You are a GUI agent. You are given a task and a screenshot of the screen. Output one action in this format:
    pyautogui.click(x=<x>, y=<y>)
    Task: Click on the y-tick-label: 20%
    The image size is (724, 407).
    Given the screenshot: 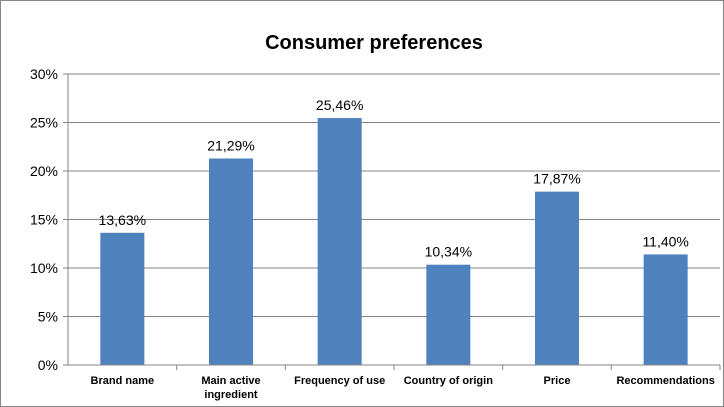 What is the action you would take?
    pyautogui.click(x=44, y=171)
    